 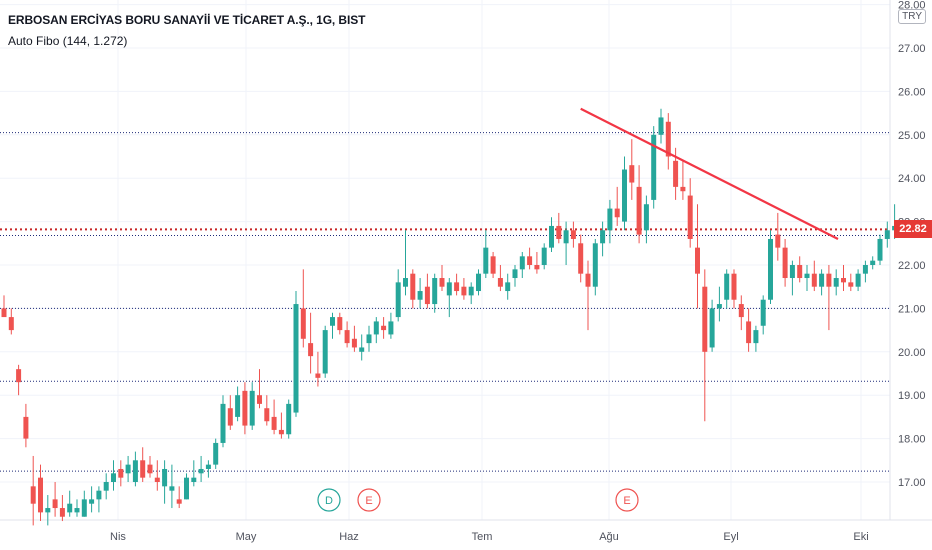 What do you see at coordinates (730, 537) in the screenshot?
I see `x-tick-label: Eyl` at bounding box center [730, 537].